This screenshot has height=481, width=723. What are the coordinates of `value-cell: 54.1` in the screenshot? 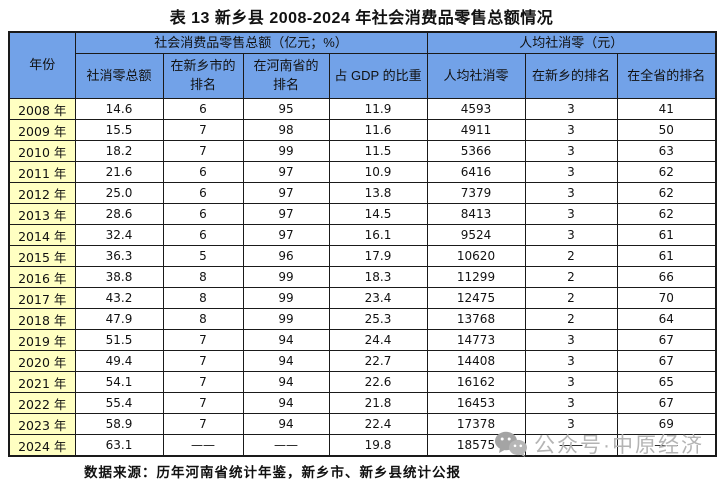 It's located at (119, 382).